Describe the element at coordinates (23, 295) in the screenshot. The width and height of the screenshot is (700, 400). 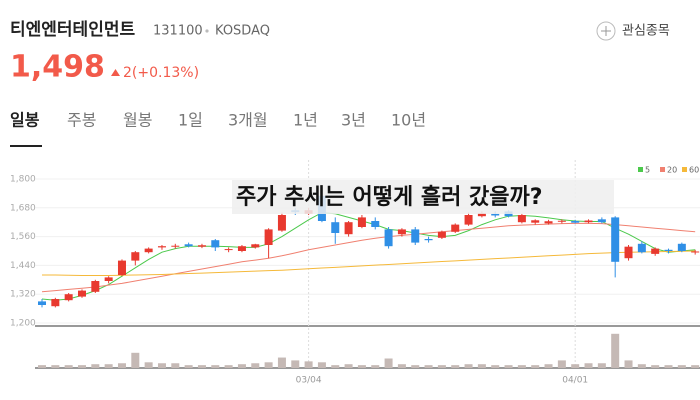
I see `y-tick-label: 1,320` at that location.